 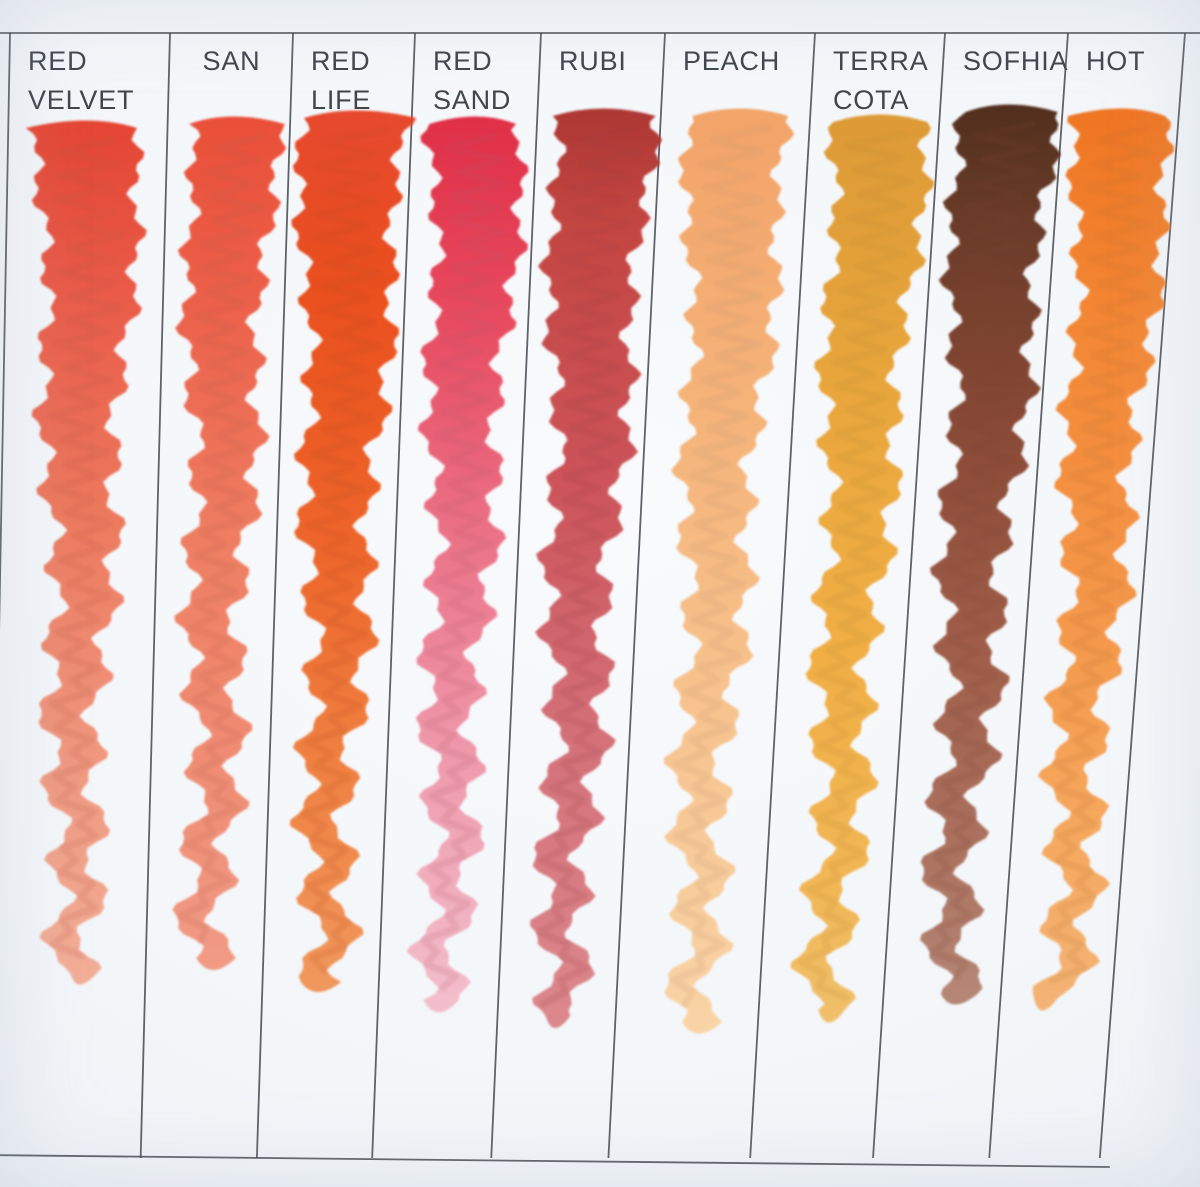 I want to click on swatch-scribble-texture-san, so click(x=222, y=538).